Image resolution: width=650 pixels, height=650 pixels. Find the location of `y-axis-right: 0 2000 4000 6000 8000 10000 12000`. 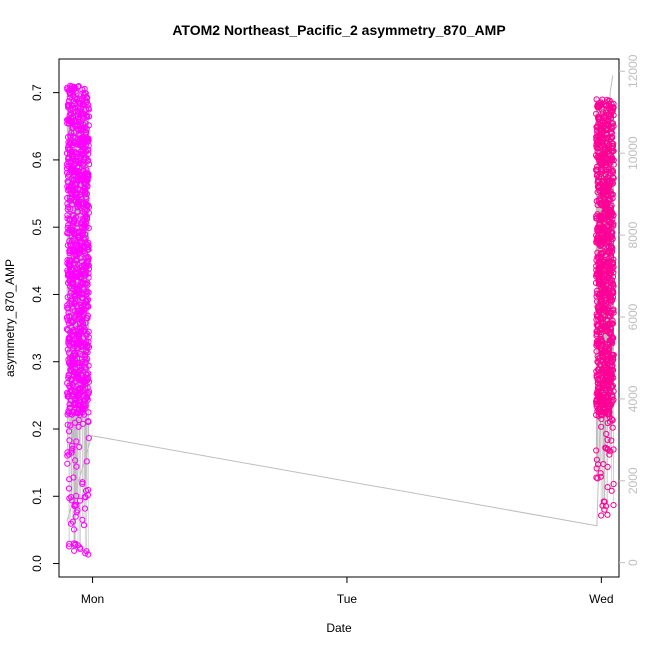

y-axis-right: 0 2000 4000 6000 8000 10000 12000 is located at coordinates (629, 310).